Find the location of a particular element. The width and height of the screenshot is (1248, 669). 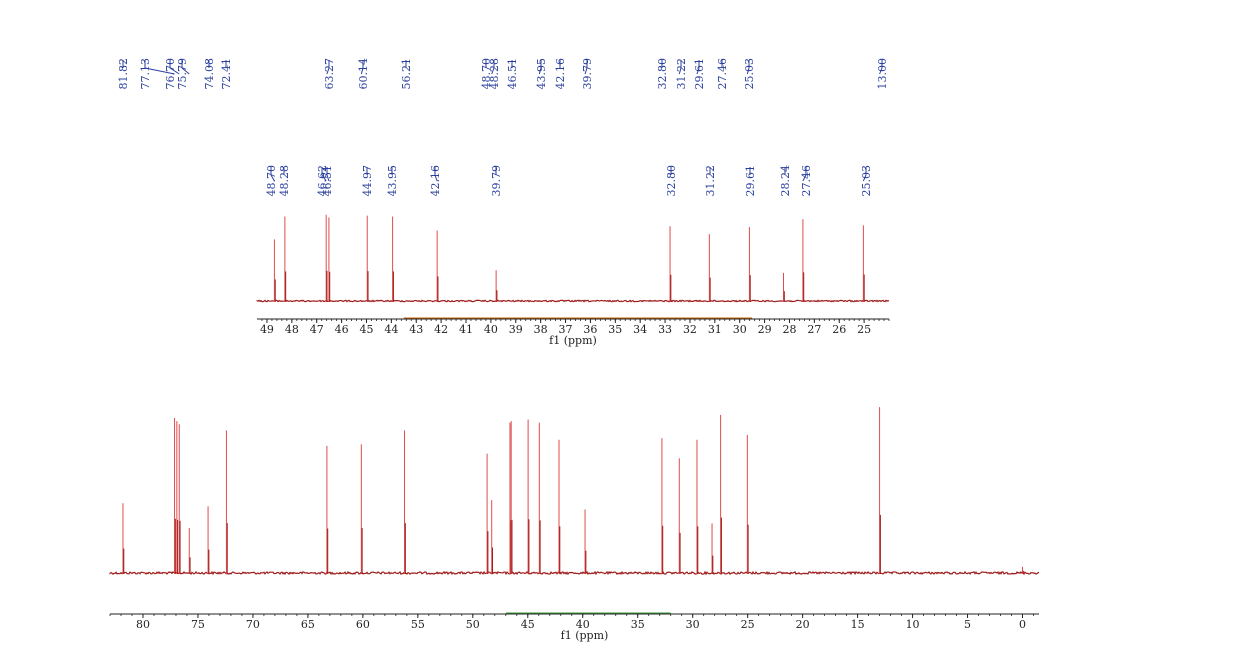

inset-spectrum-peak-label: 46.62 is located at coordinates (322, 181).